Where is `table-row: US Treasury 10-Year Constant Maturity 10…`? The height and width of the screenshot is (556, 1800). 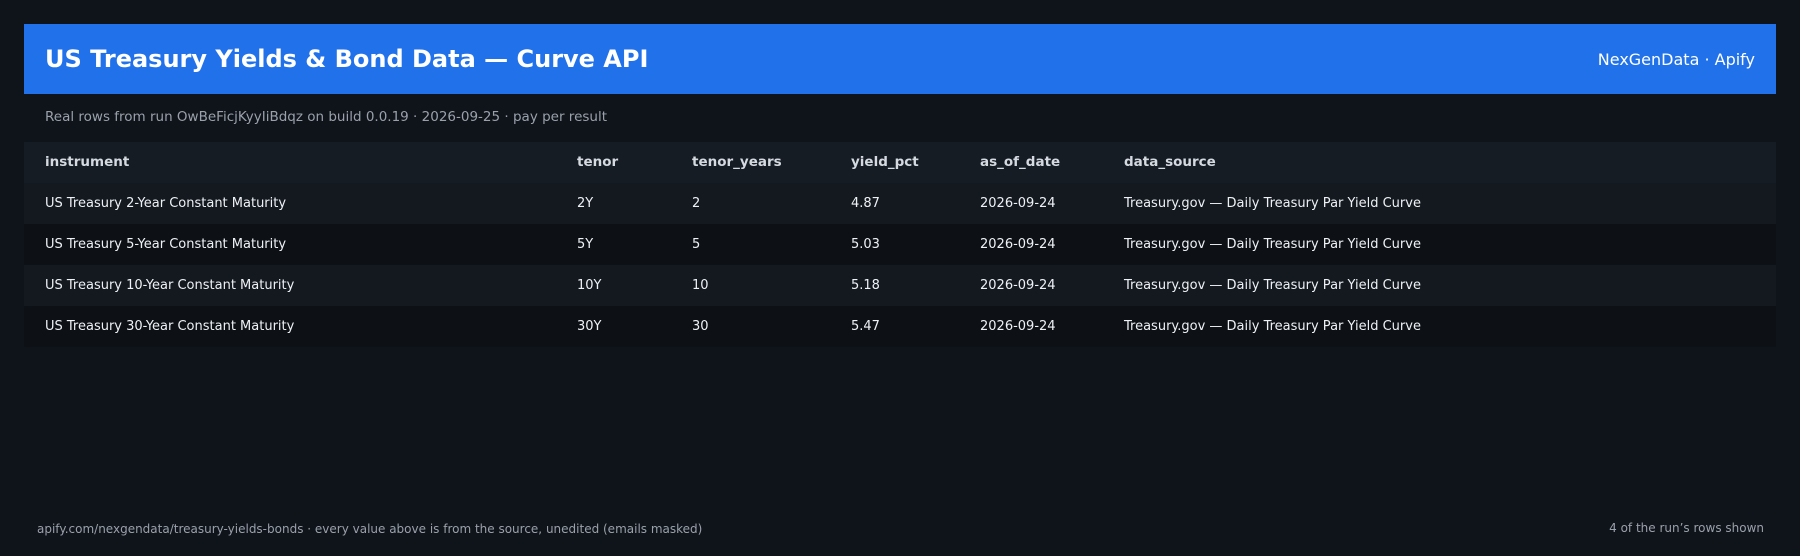
table-row: US Treasury 10-Year Constant Maturity 10… is located at coordinates (900, 285).